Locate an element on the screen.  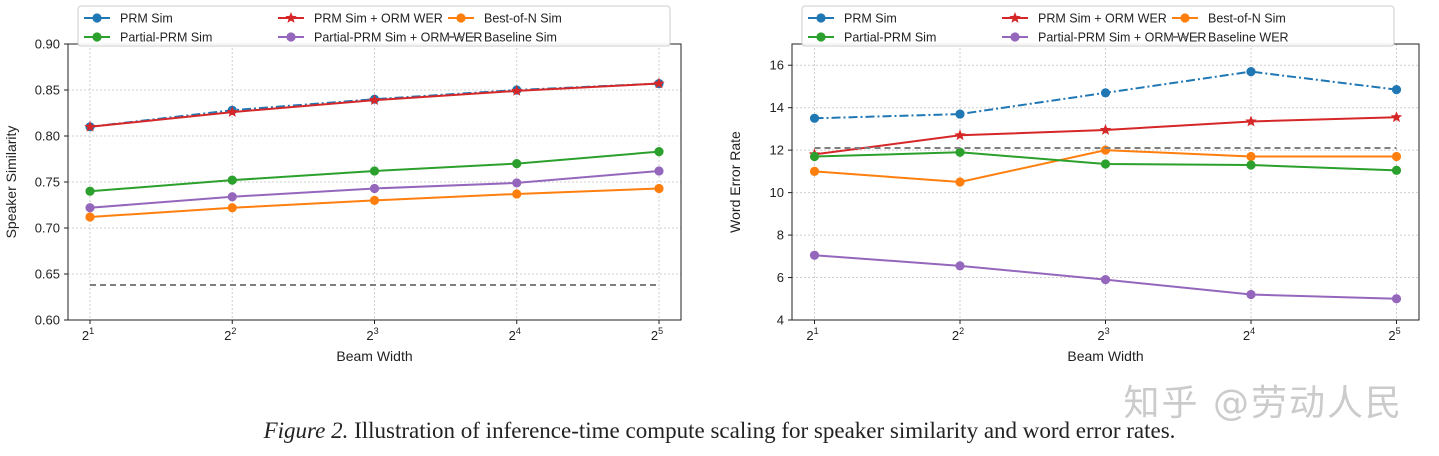
series-partial-prm-sim is located at coordinates (1105, 161).